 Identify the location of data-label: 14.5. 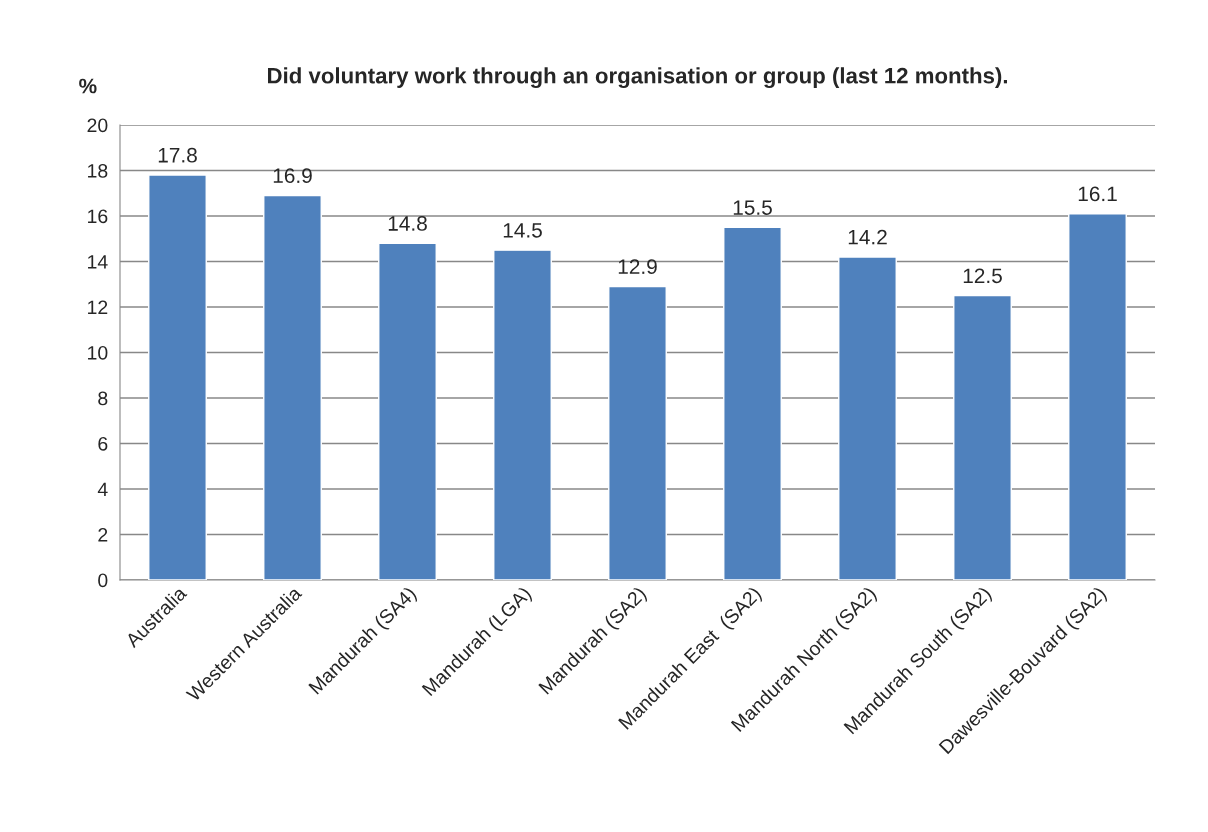
(522, 230).